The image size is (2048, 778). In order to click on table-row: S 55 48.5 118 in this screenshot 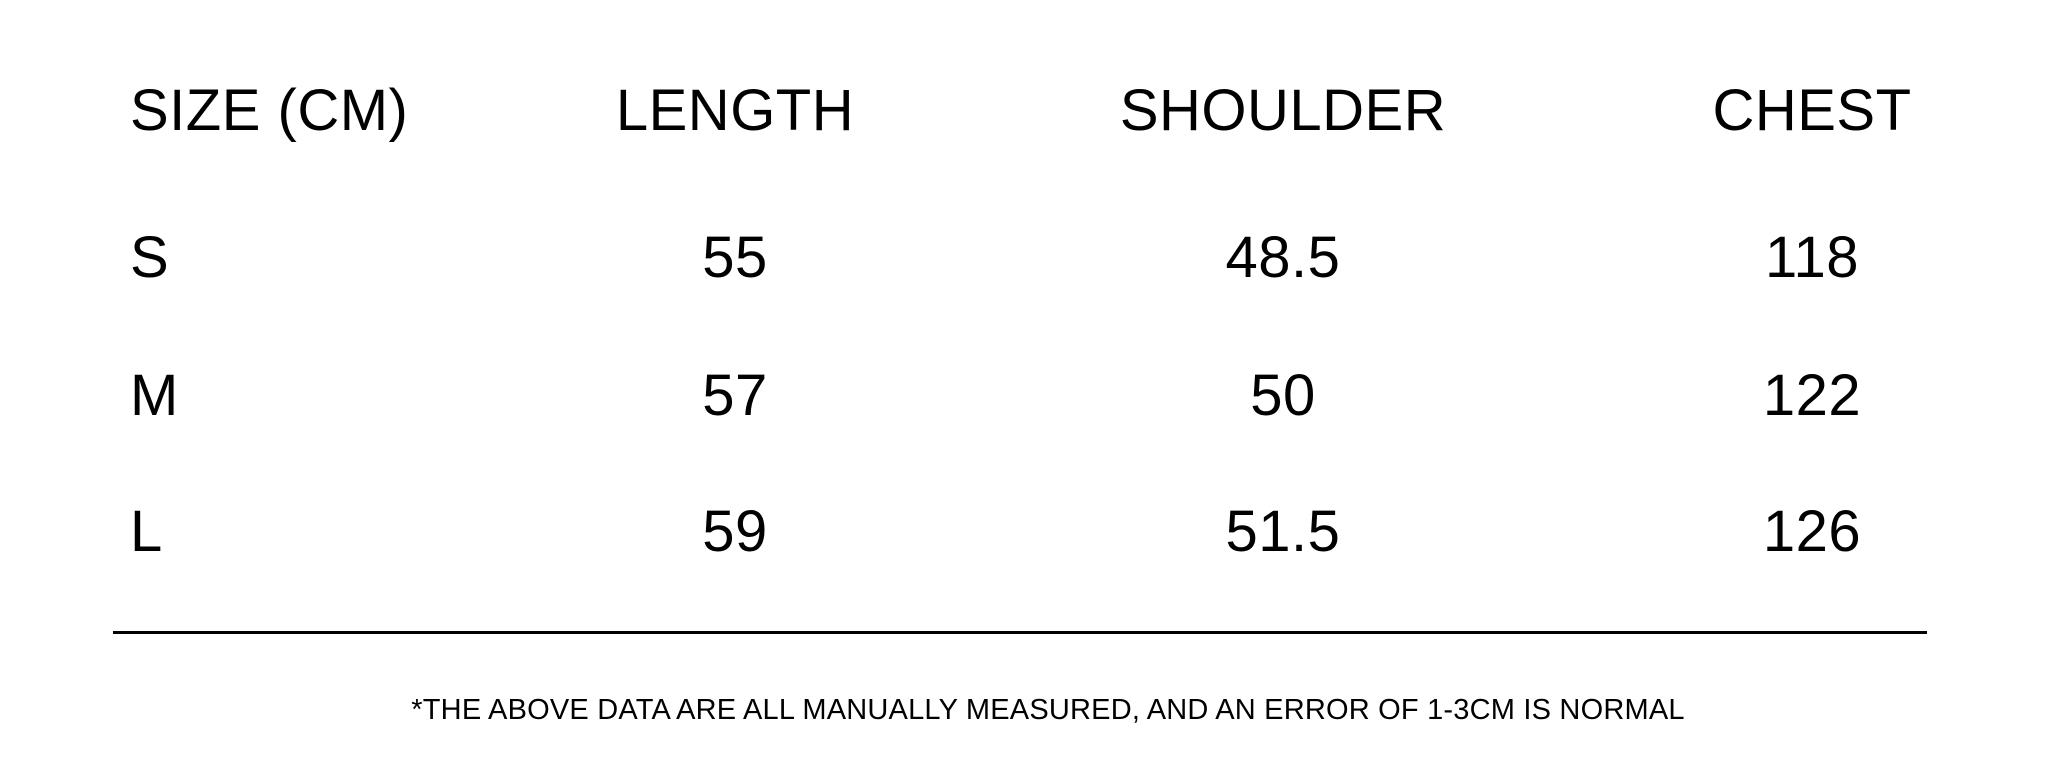, I will do `click(1024, 258)`.